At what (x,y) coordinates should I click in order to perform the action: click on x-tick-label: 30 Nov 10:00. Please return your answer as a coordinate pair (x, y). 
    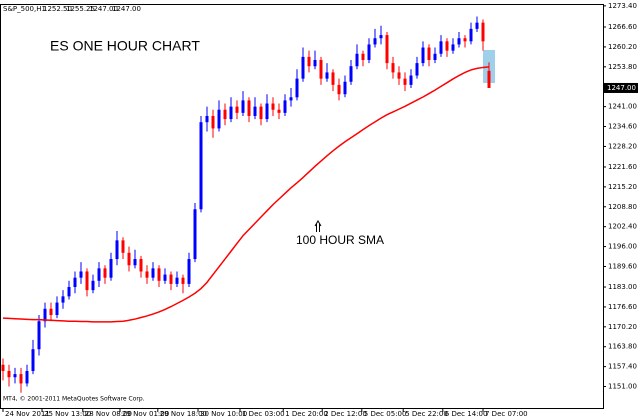
    Looking at the image, I should click on (223, 414).